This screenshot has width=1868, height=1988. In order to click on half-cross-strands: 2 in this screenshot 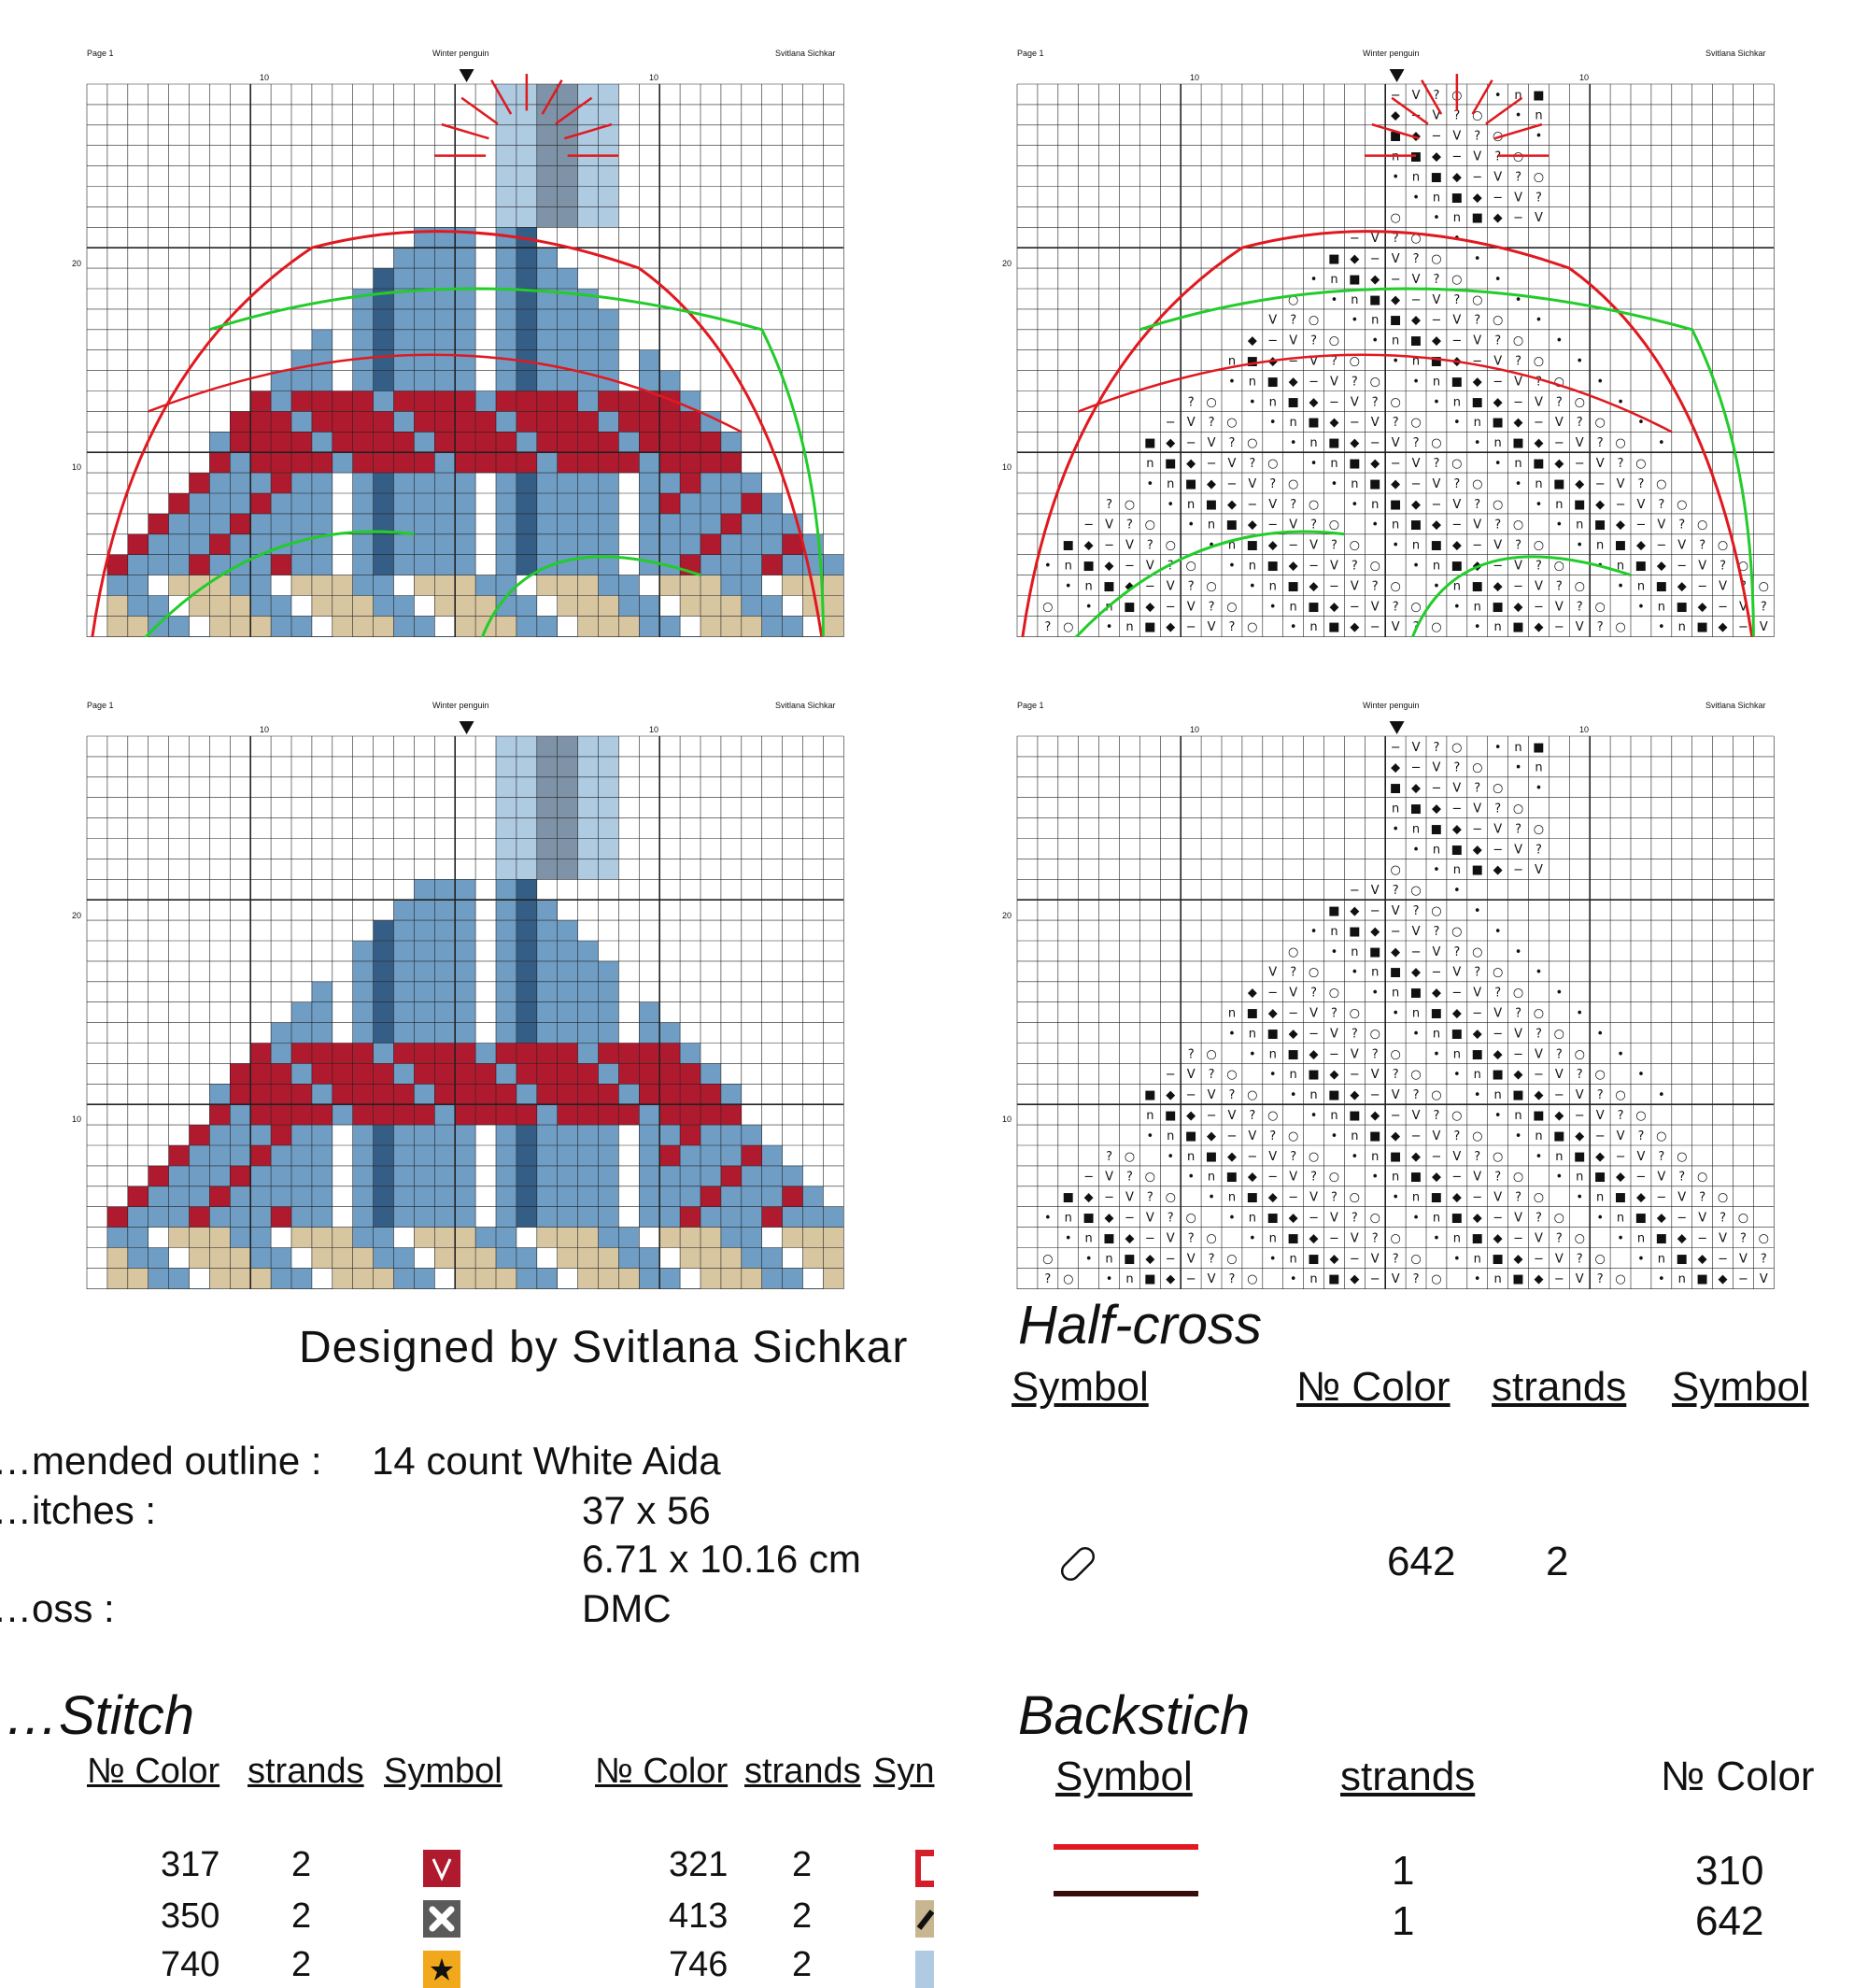, I will do `click(1558, 1561)`.